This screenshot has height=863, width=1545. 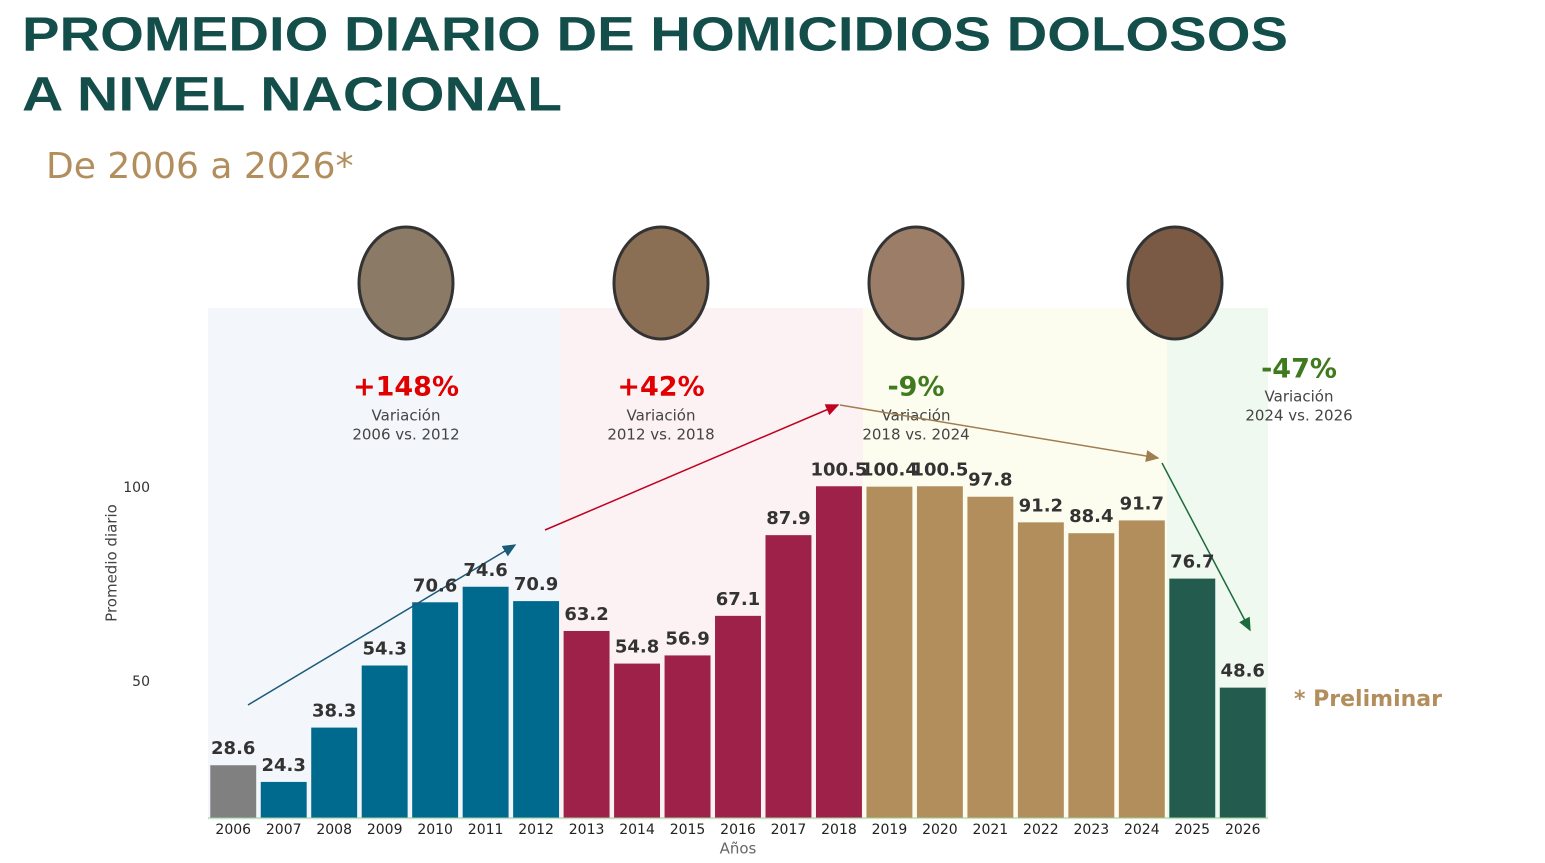 What do you see at coordinates (1298, 416) in the screenshot?
I see `variation-range: 2024 vs. 2026` at bounding box center [1298, 416].